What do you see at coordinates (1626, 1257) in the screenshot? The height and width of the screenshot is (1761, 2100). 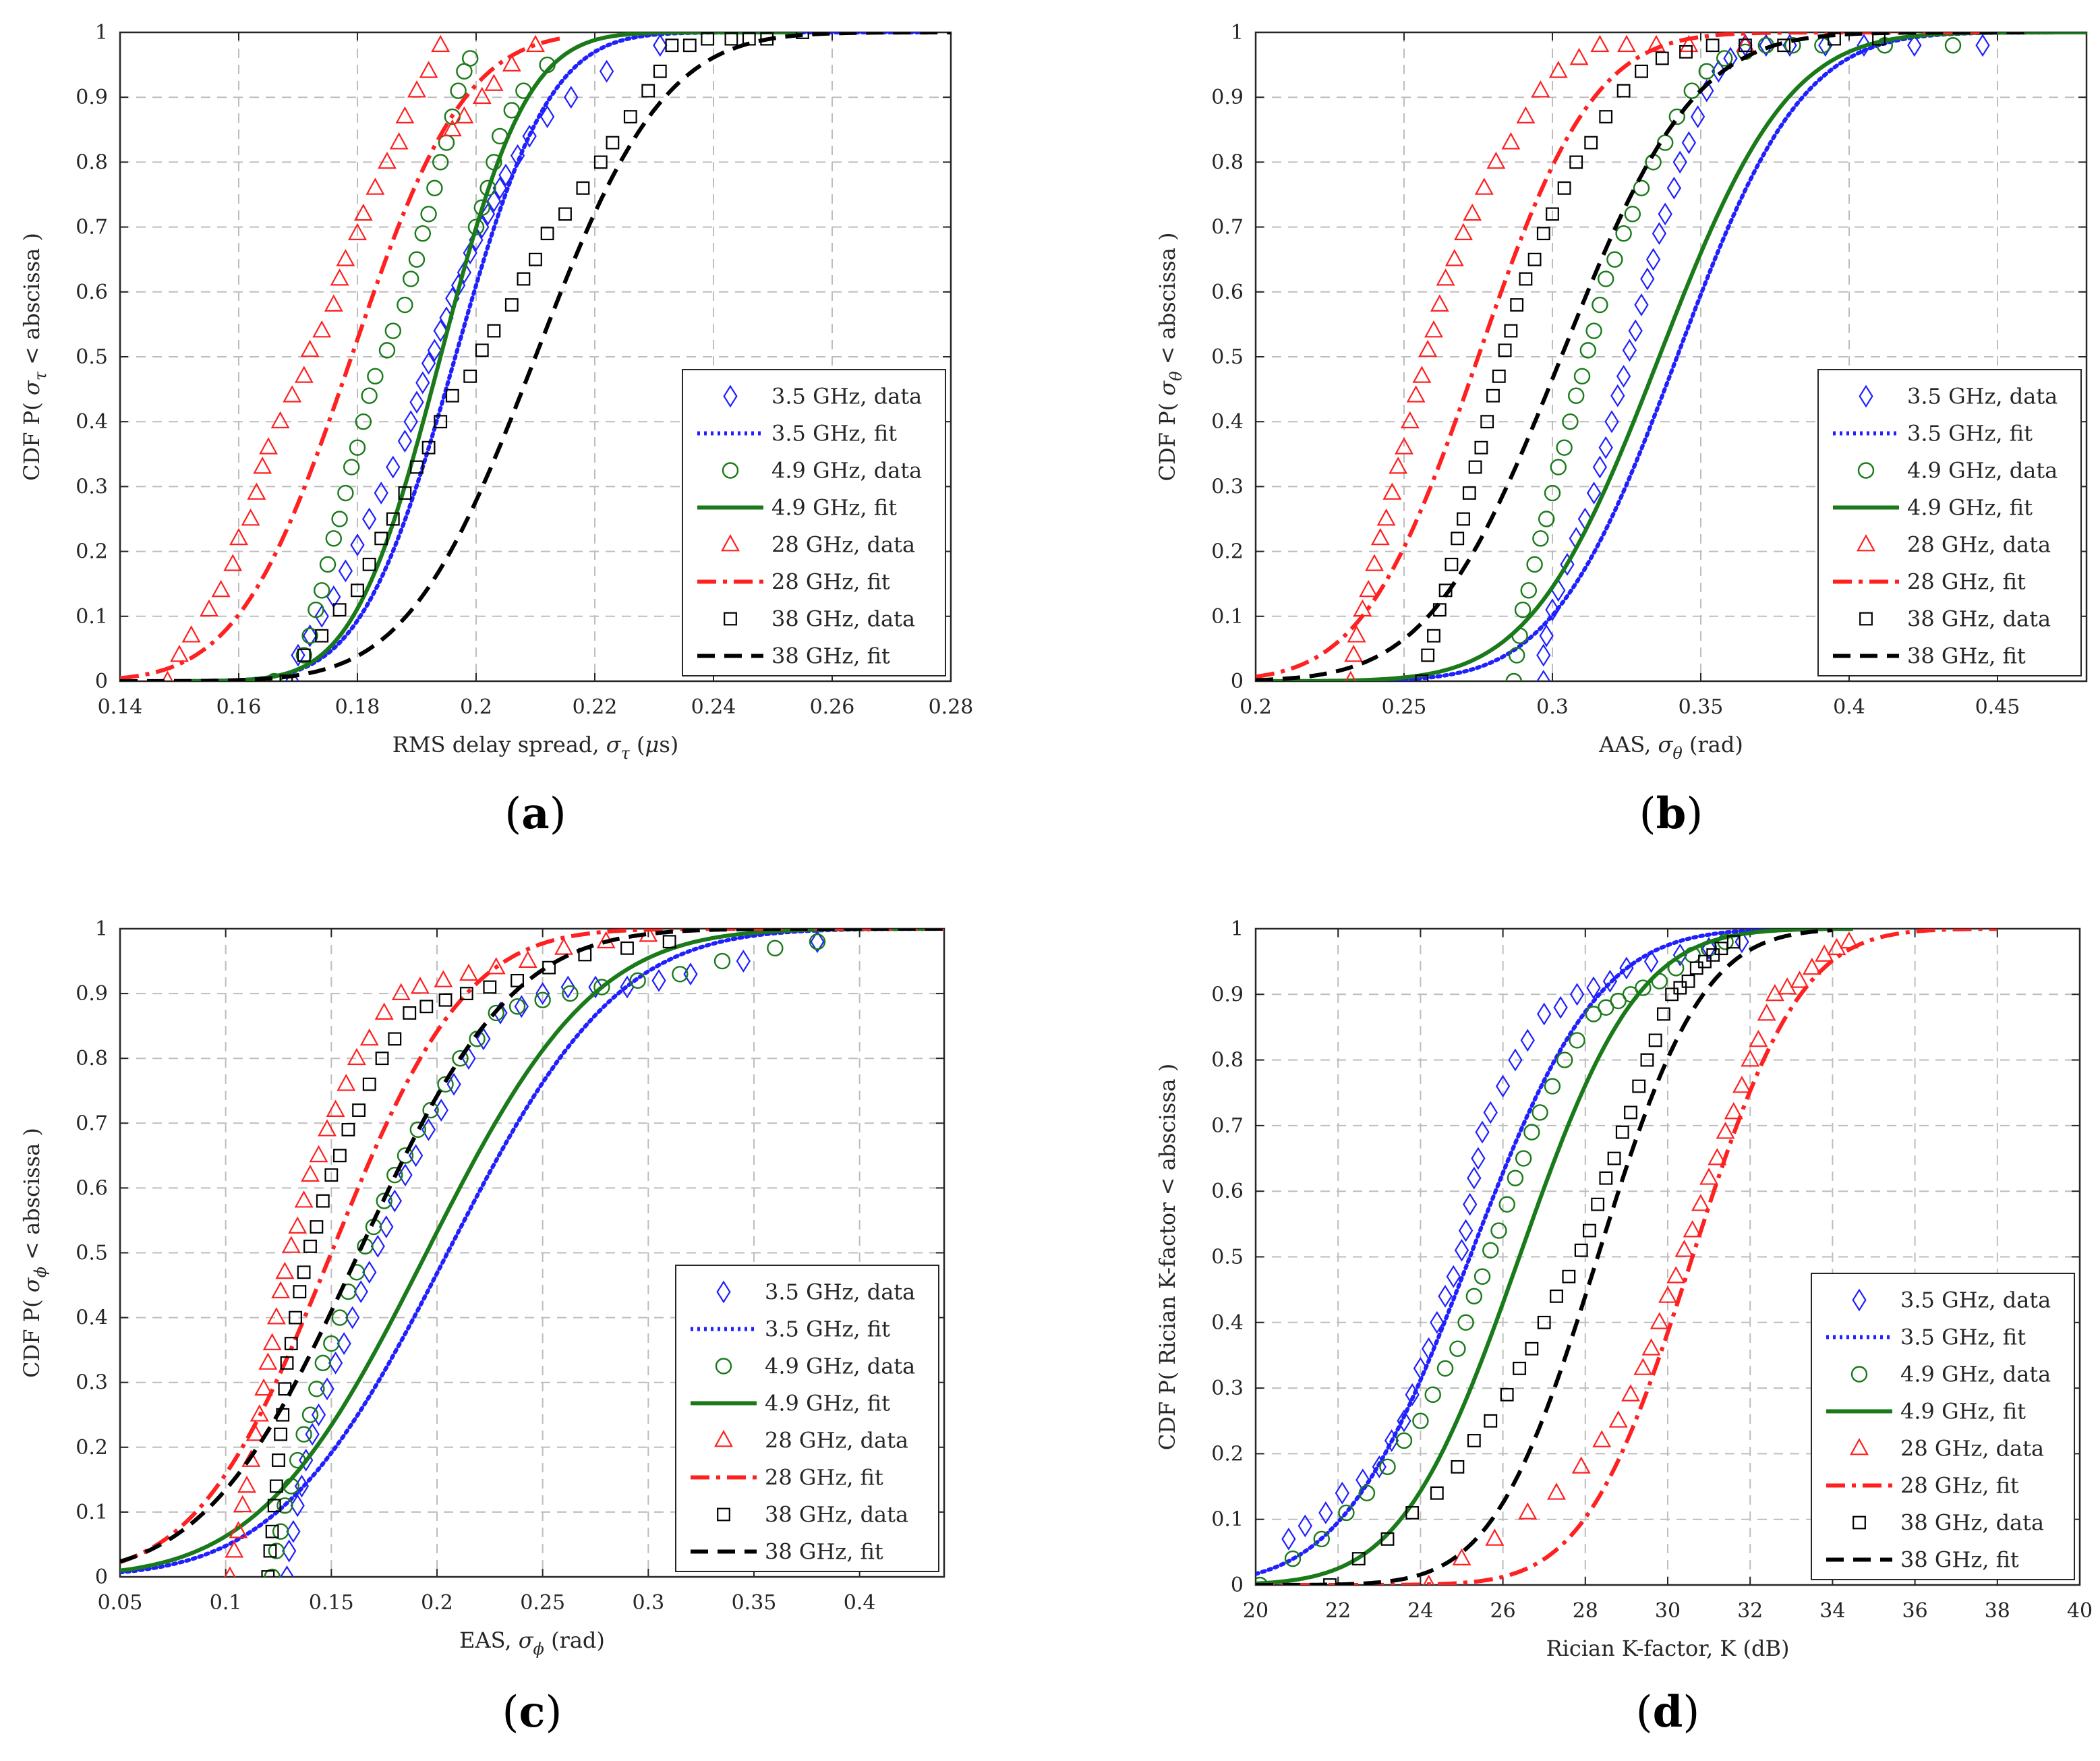 I see `fit-line-28-ghz-fit` at bounding box center [1626, 1257].